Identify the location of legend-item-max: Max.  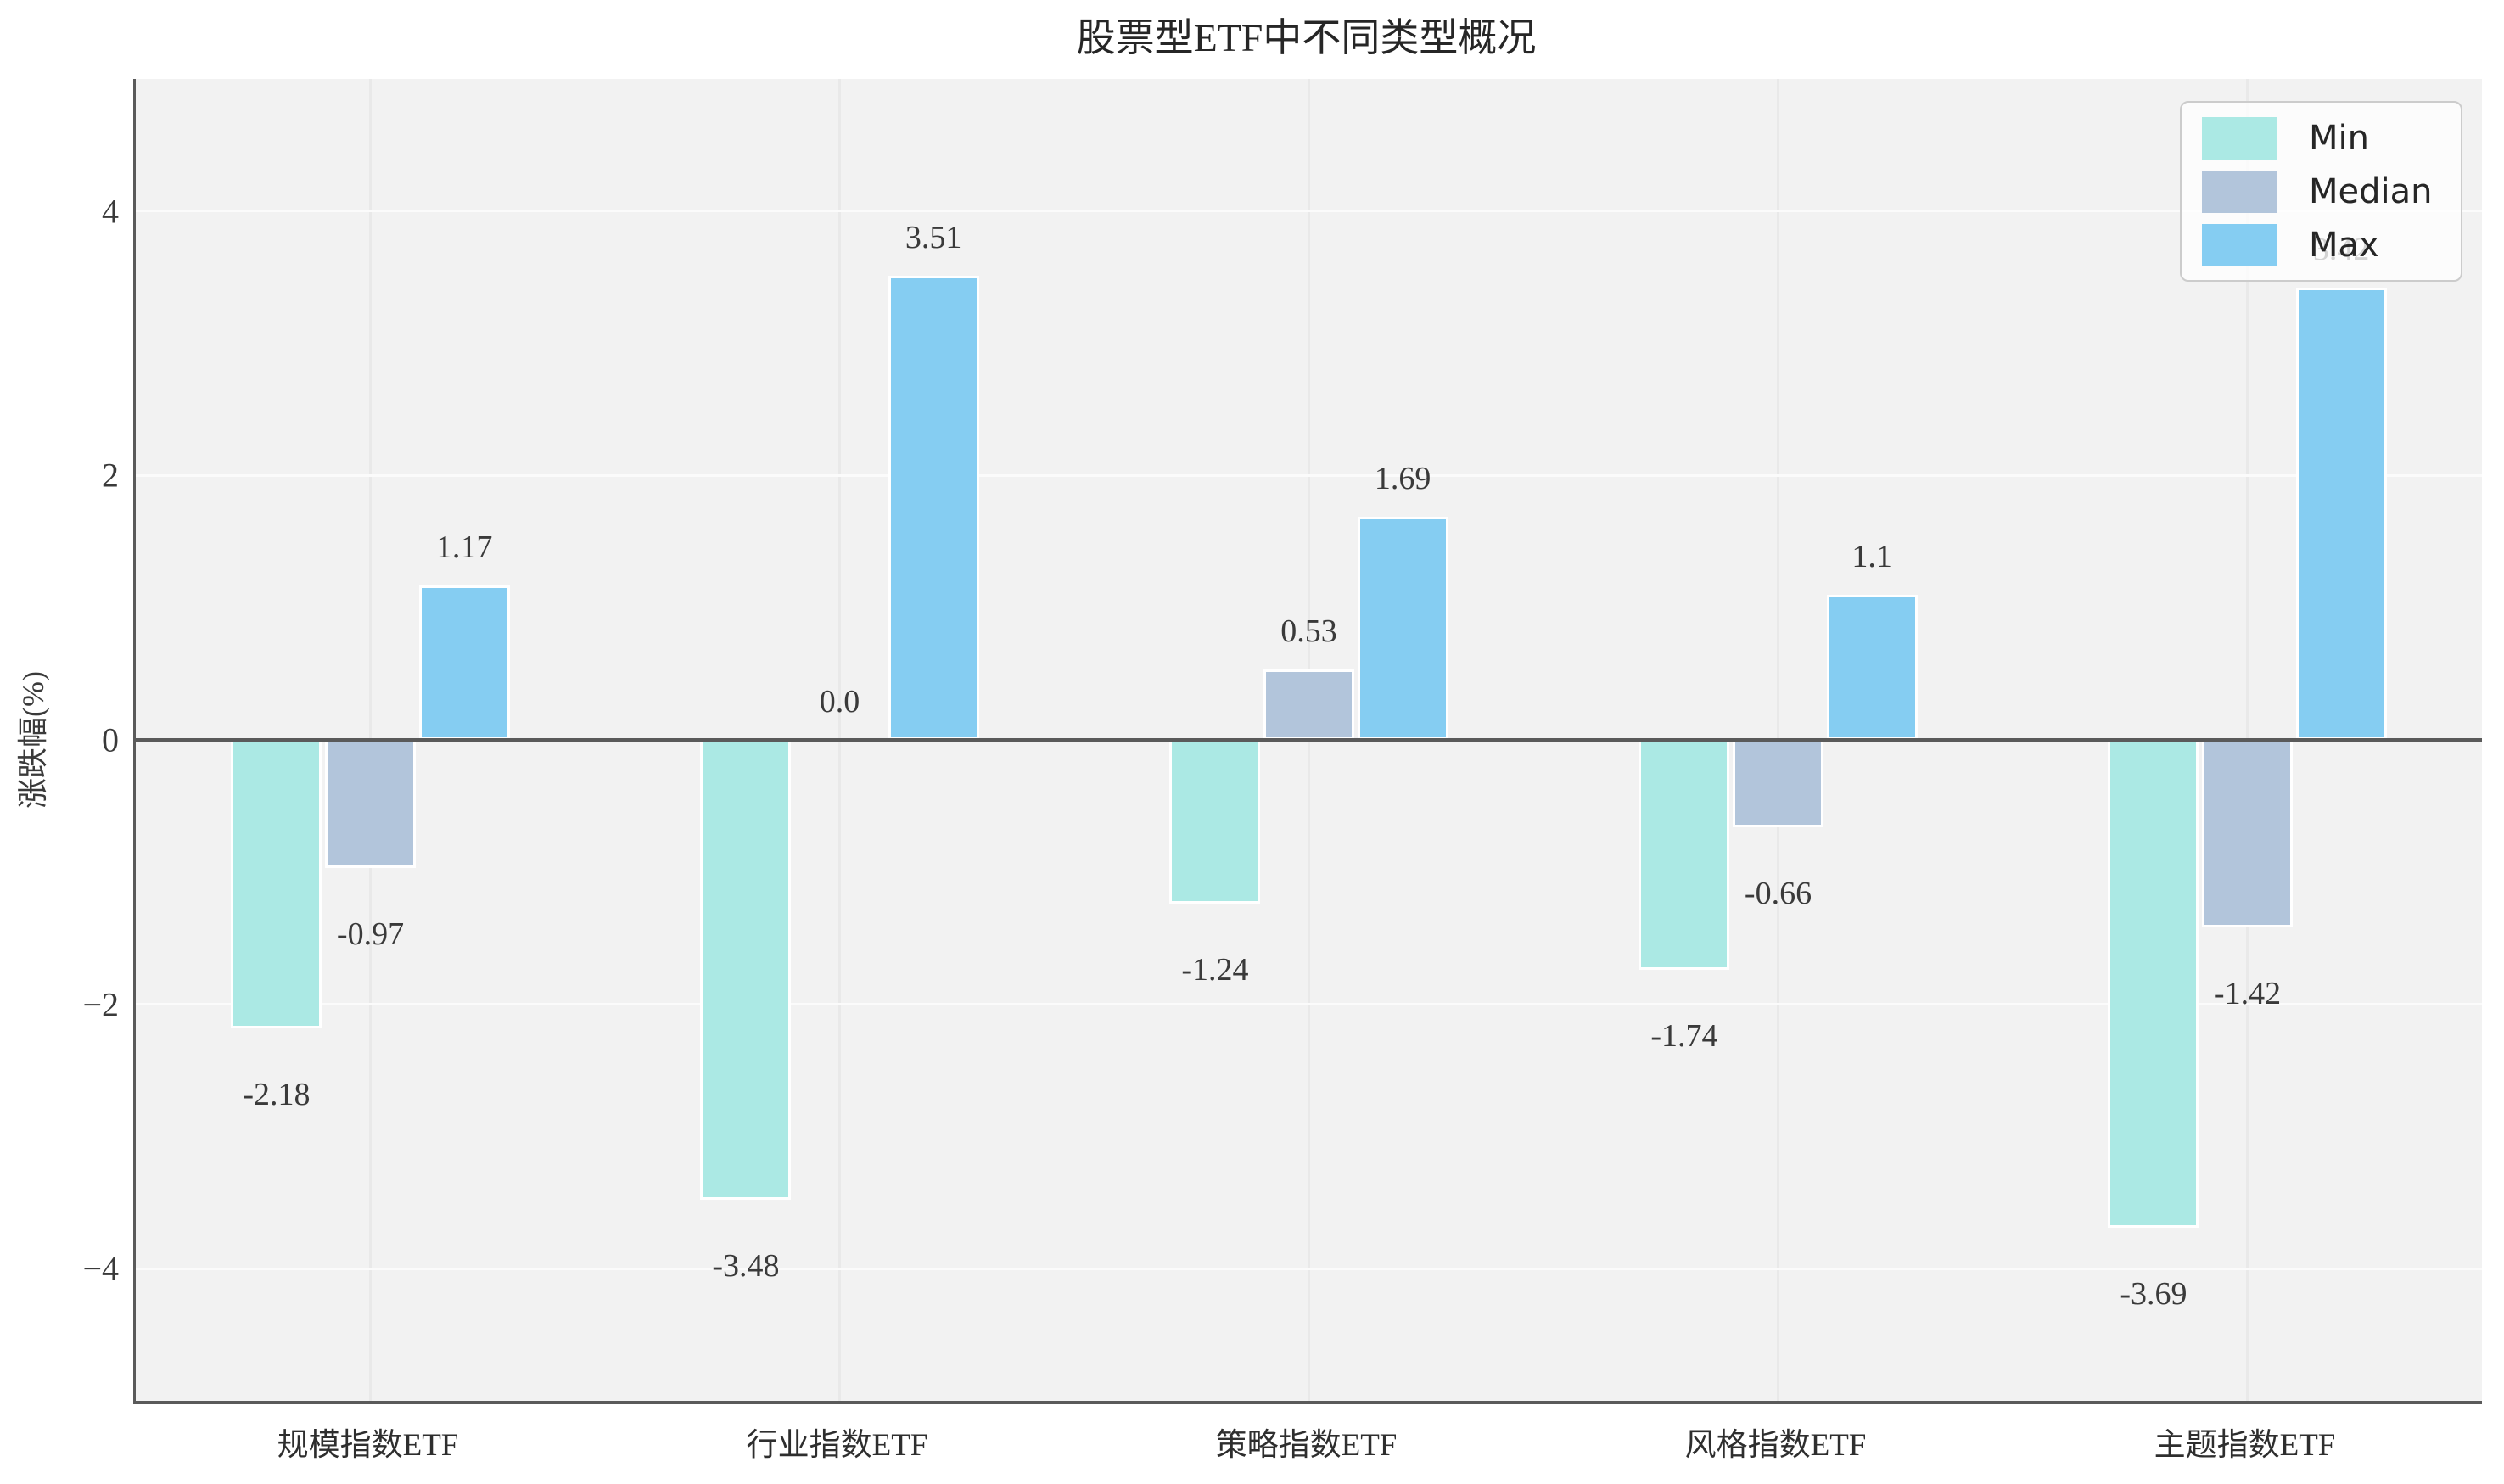
(2321, 244).